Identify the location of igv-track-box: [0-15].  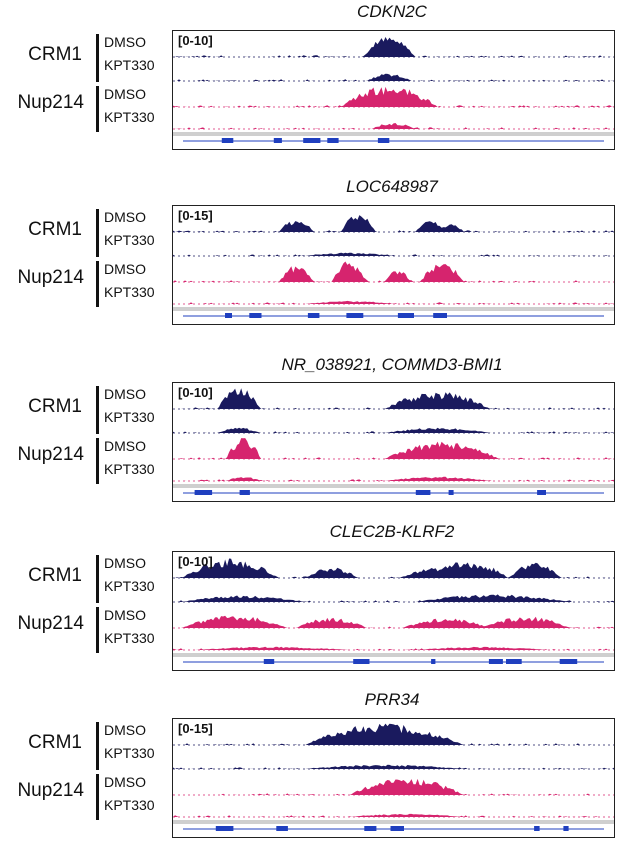
(393, 265).